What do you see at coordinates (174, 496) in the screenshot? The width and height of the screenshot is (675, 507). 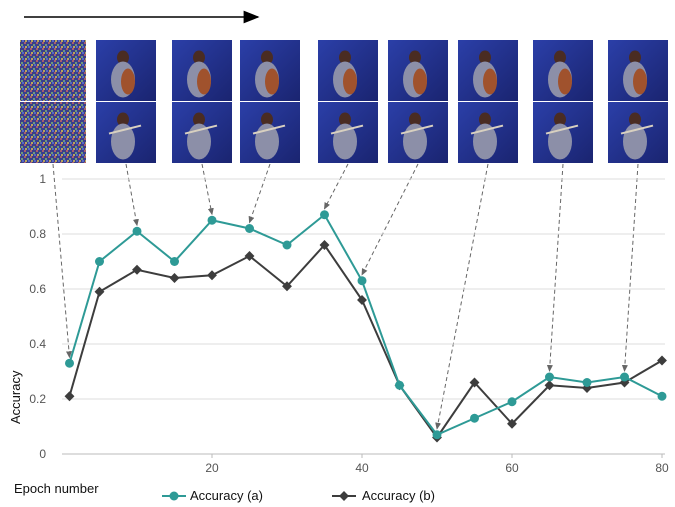 I see `legend-marker-a` at bounding box center [174, 496].